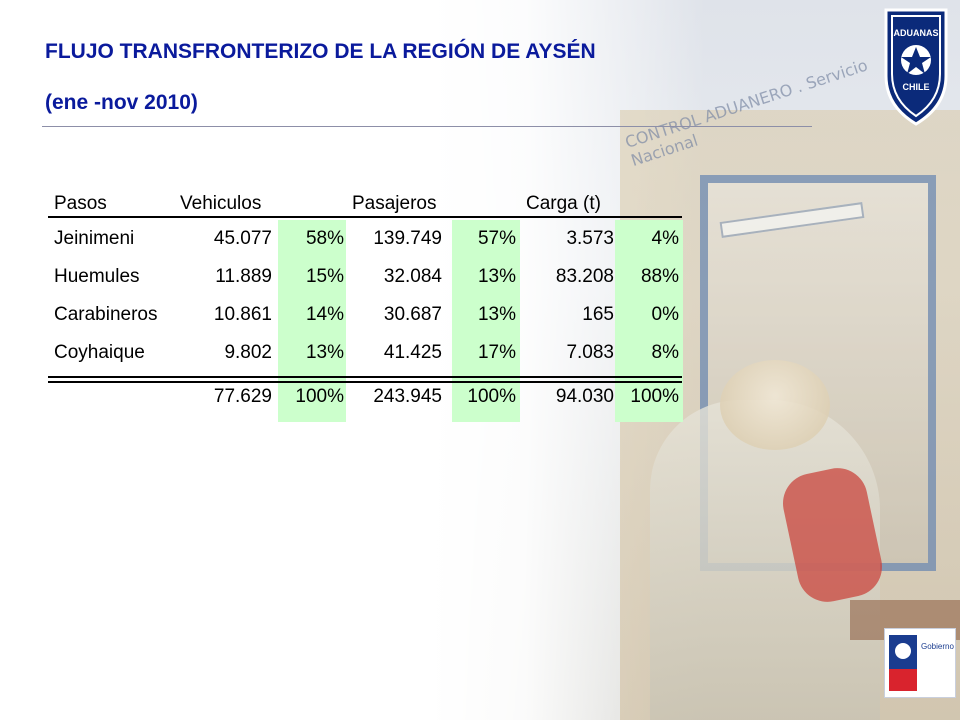 Image resolution: width=960 pixels, height=720 pixels. Describe the element at coordinates (922, 663) in the screenshot. I see `gobierno-de-chile-logo: Gobierno de Chile` at that location.